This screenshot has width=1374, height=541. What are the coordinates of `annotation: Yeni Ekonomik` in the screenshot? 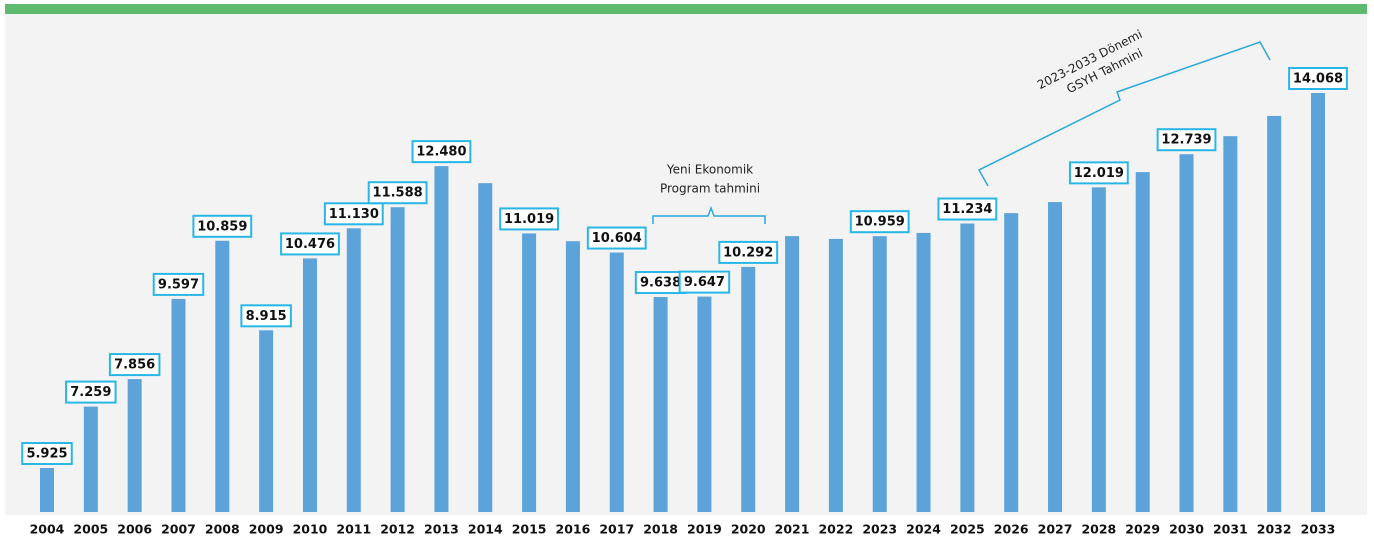 It's located at (709, 170).